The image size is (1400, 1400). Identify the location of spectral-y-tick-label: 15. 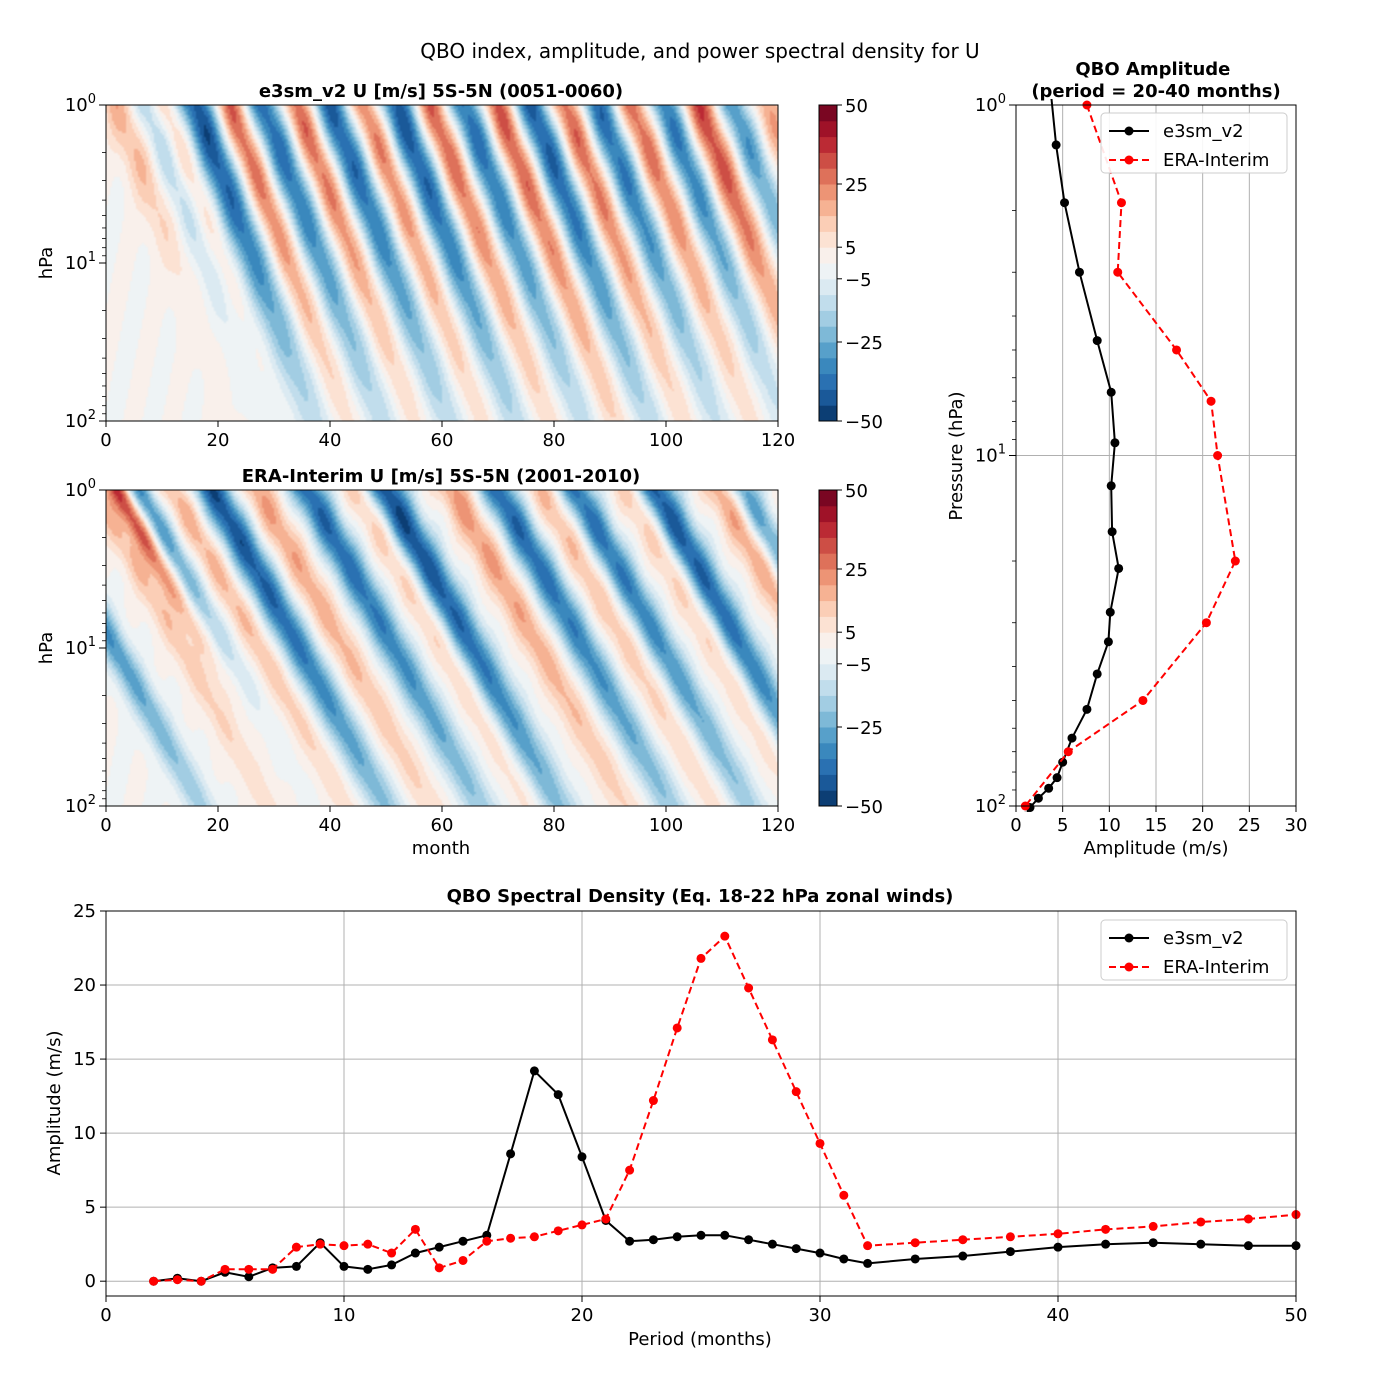
(84, 1059).